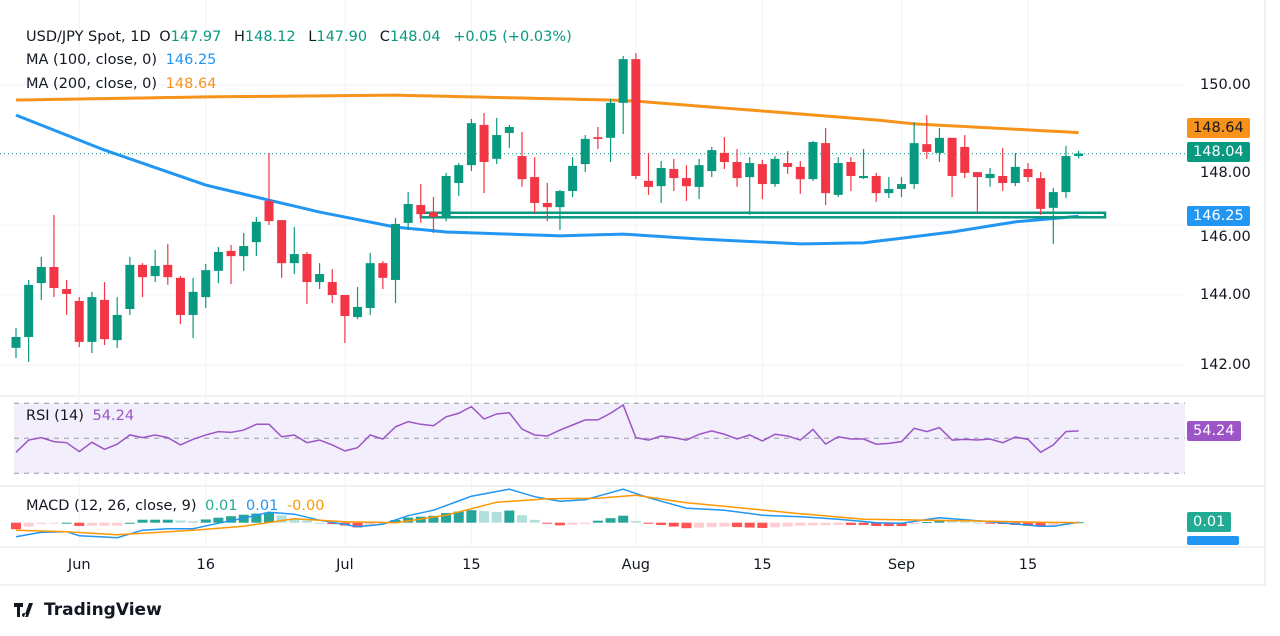 The height and width of the screenshot is (636, 1280). What do you see at coordinates (103, 610) in the screenshot?
I see `logo-text: TradingView` at bounding box center [103, 610].